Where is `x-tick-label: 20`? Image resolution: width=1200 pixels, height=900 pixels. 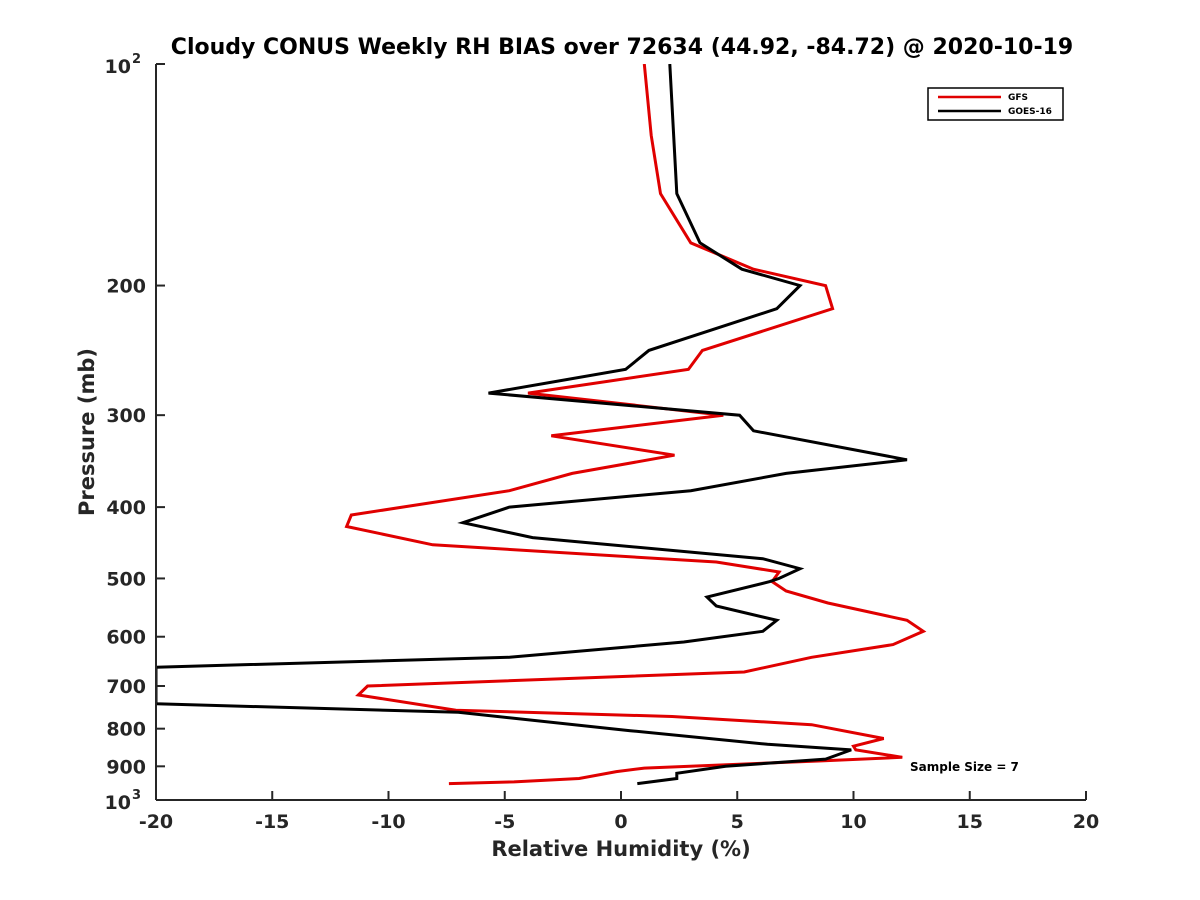 x-tick-label: 20 is located at coordinates (1086, 822).